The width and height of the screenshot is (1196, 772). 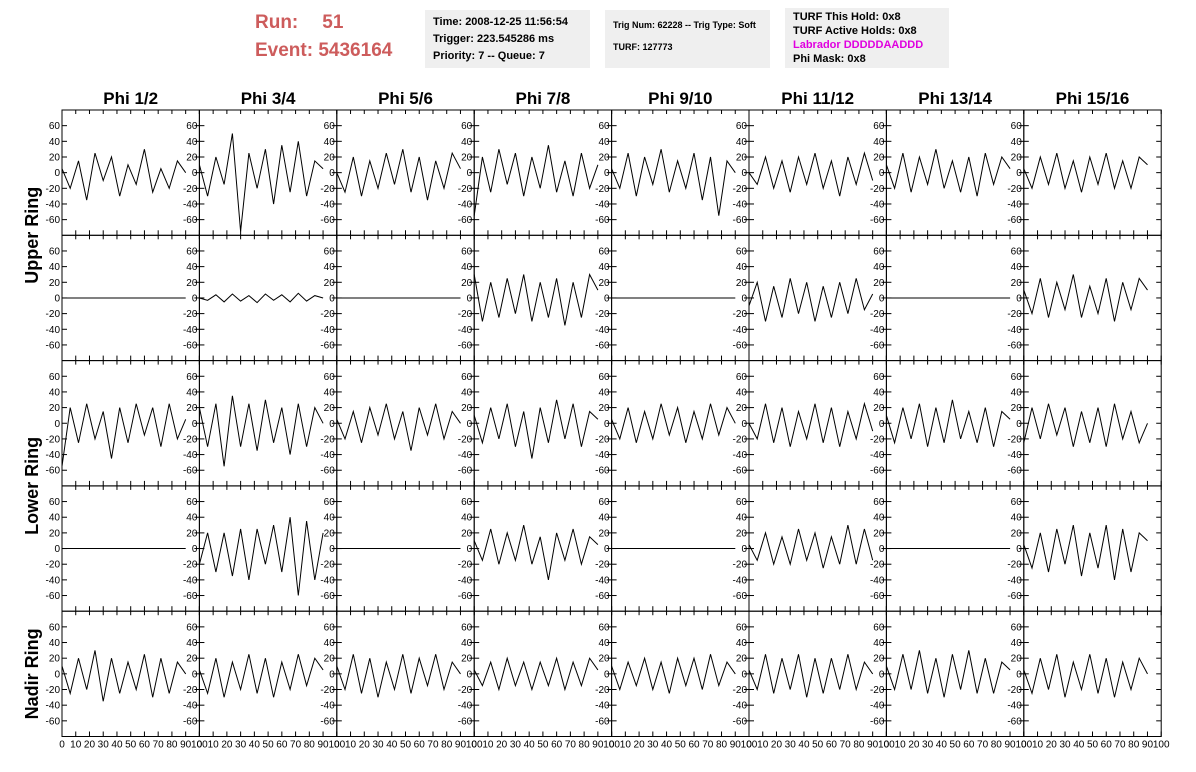 What do you see at coordinates (855, 31) in the screenshot?
I see `info-line: TURF Active Holds: 0x8` at bounding box center [855, 31].